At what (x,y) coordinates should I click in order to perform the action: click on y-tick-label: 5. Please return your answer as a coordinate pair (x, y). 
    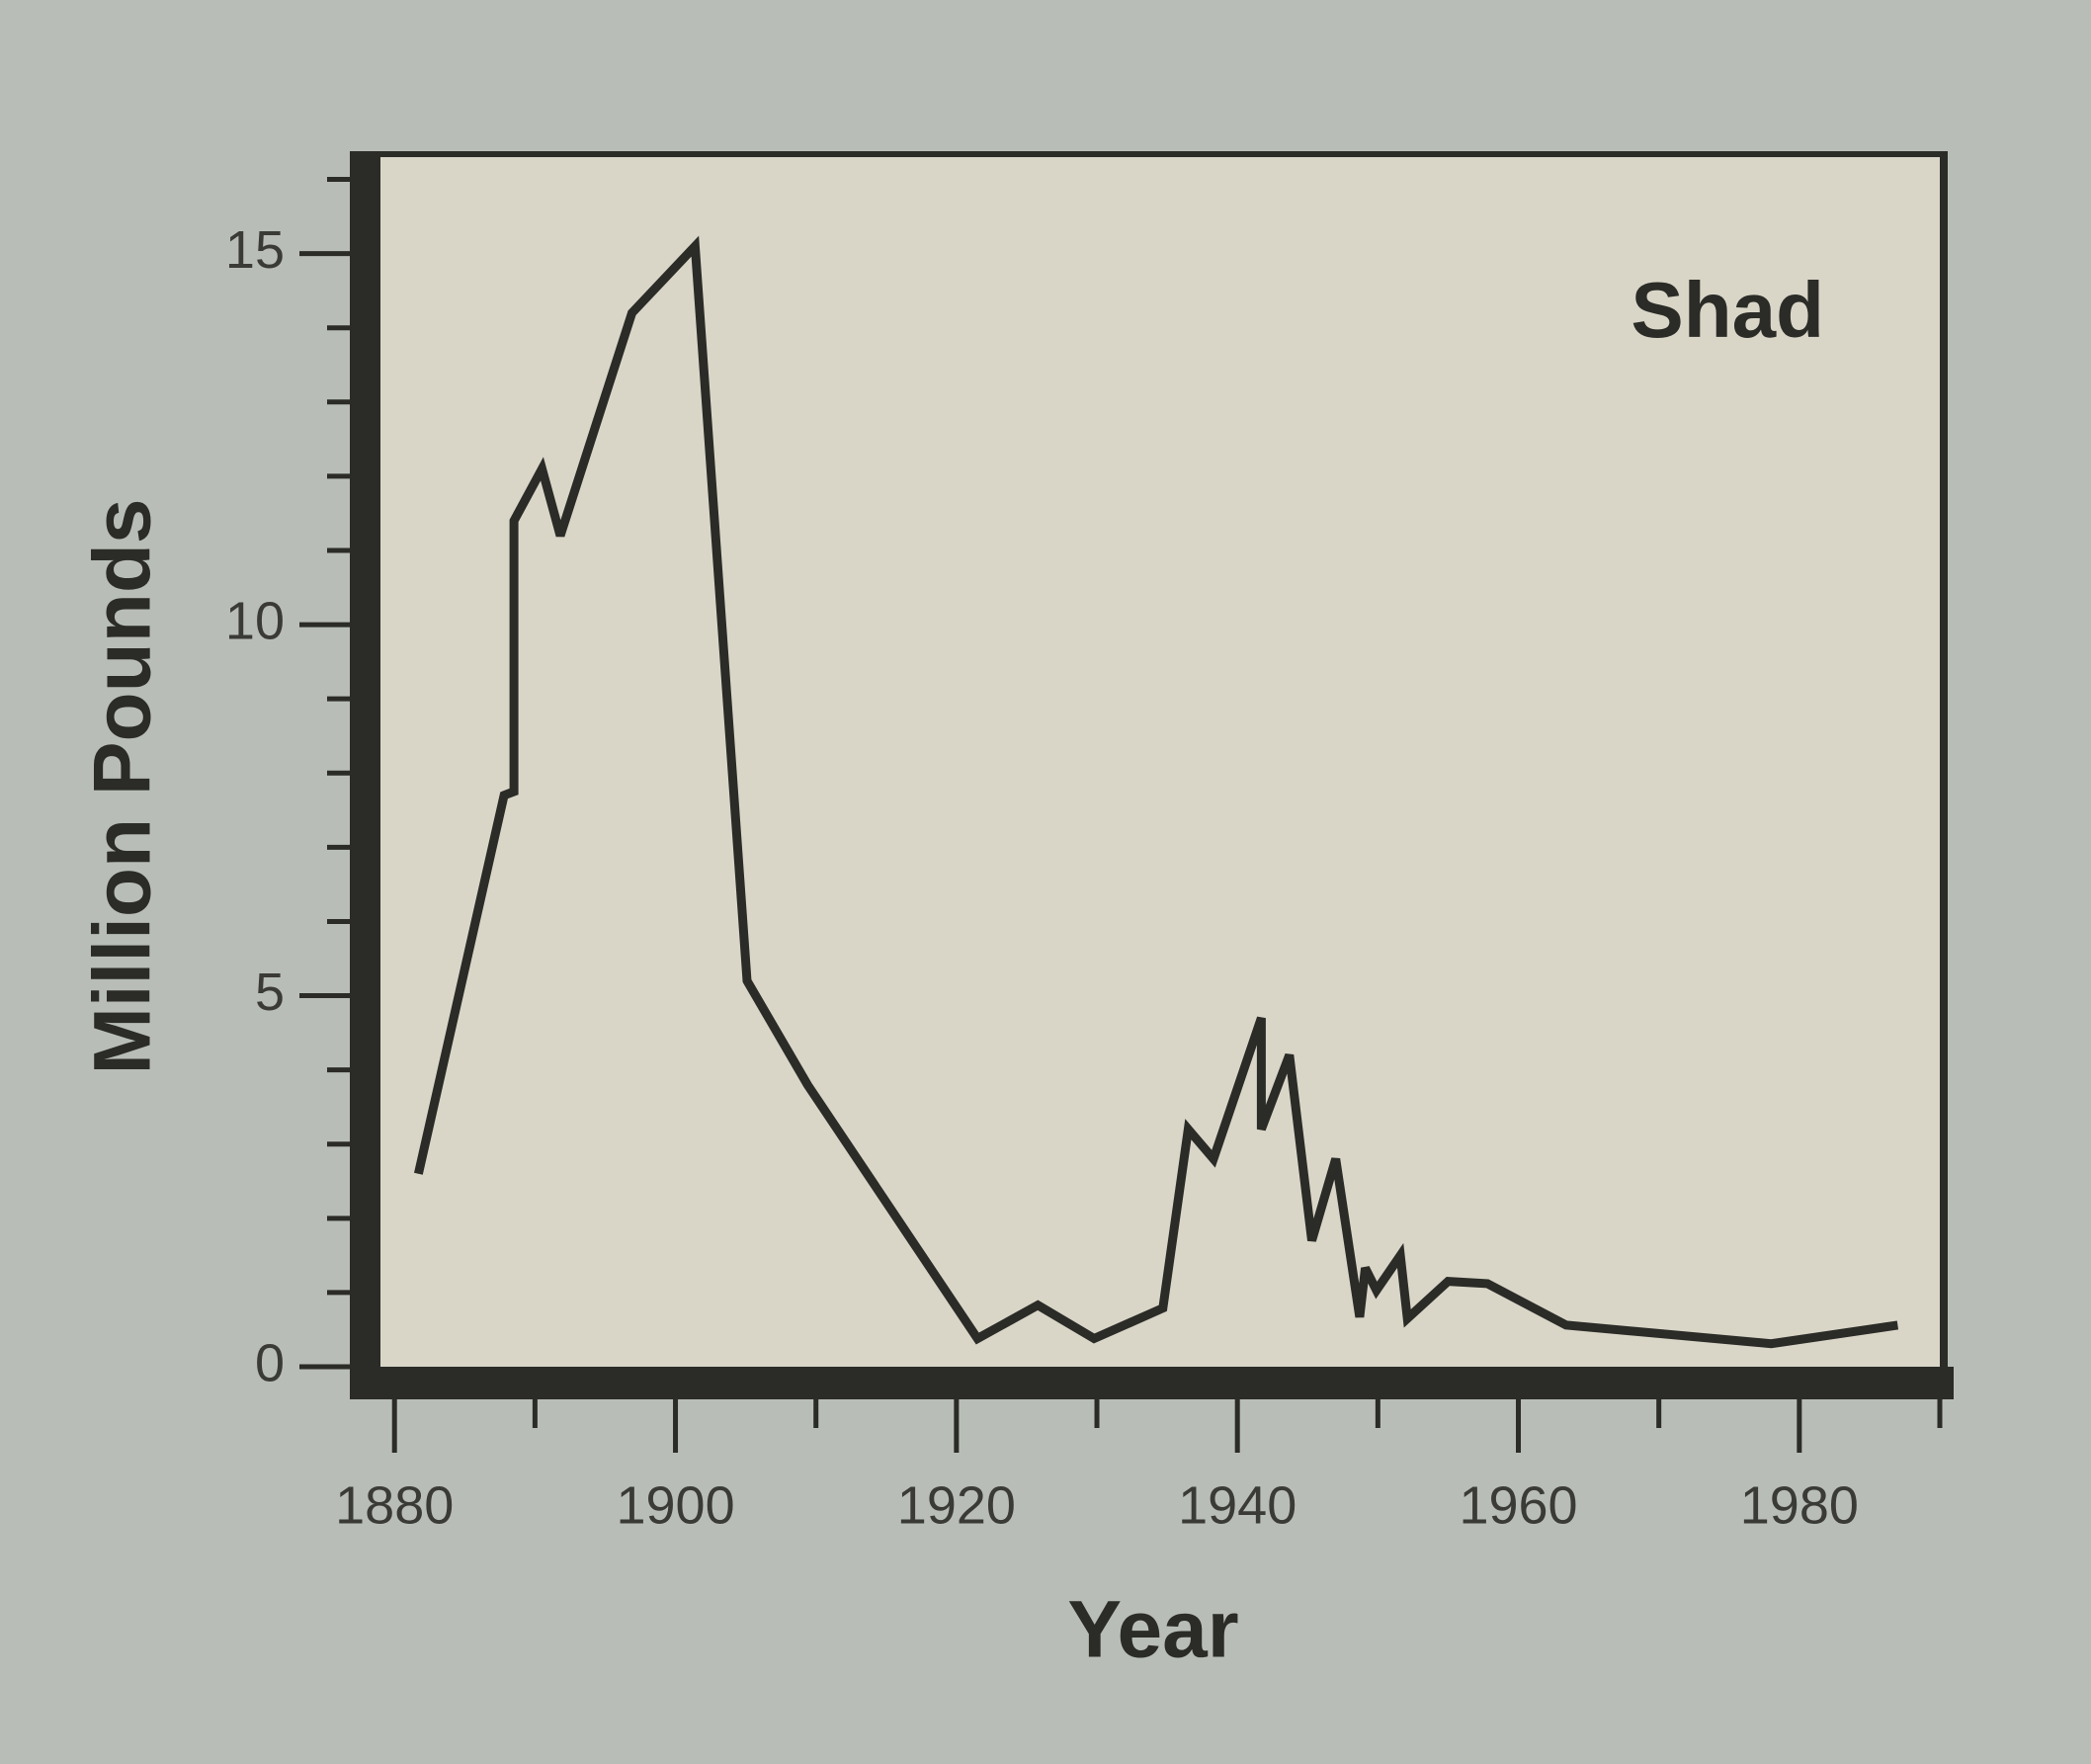
    Looking at the image, I should click on (270, 992).